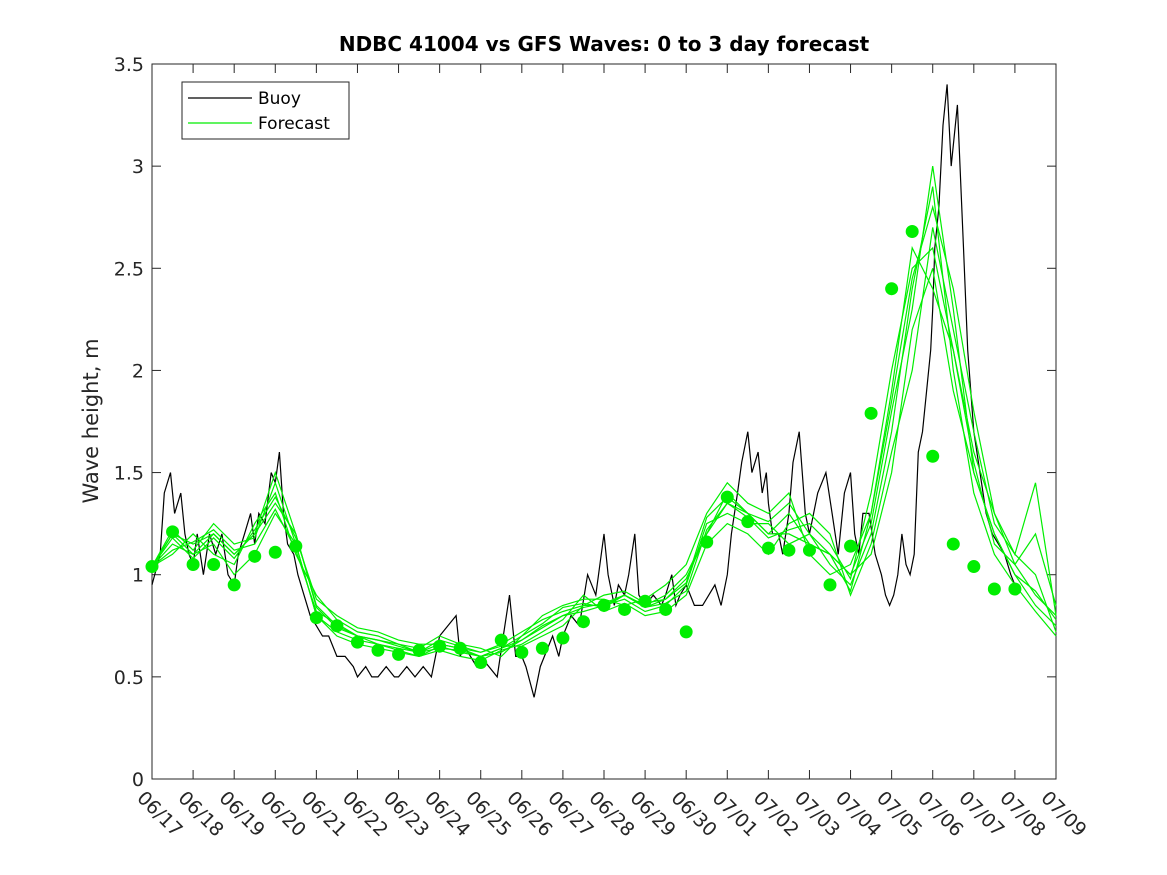  What do you see at coordinates (129, 678) in the screenshot?
I see `y-tick-label: 0.5` at bounding box center [129, 678].